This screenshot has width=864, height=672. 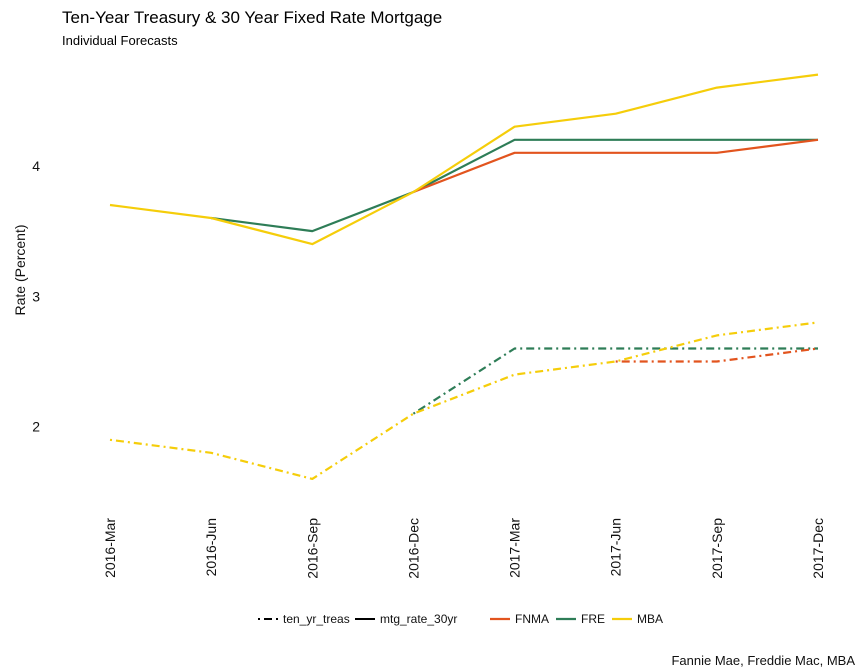 What do you see at coordinates (616, 166) in the screenshot?
I see `series-line-fnma-mtg-rate-30yr` at bounding box center [616, 166].